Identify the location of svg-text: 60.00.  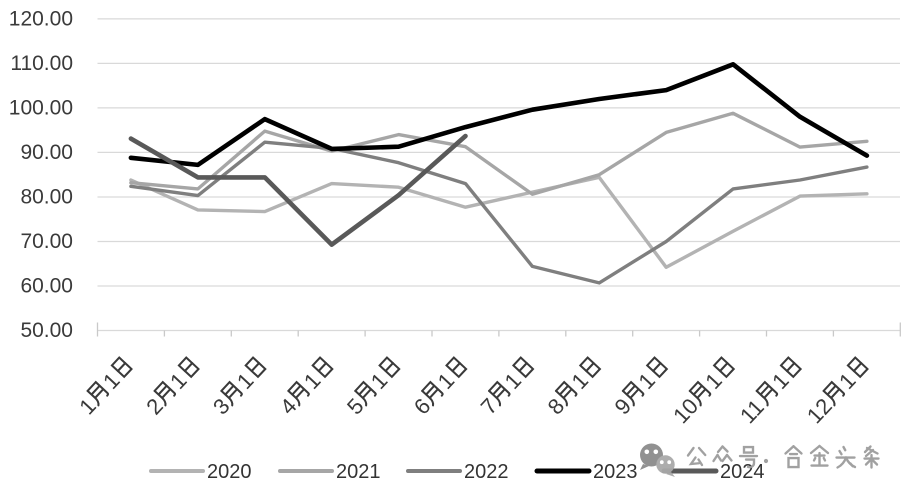
(46, 286).